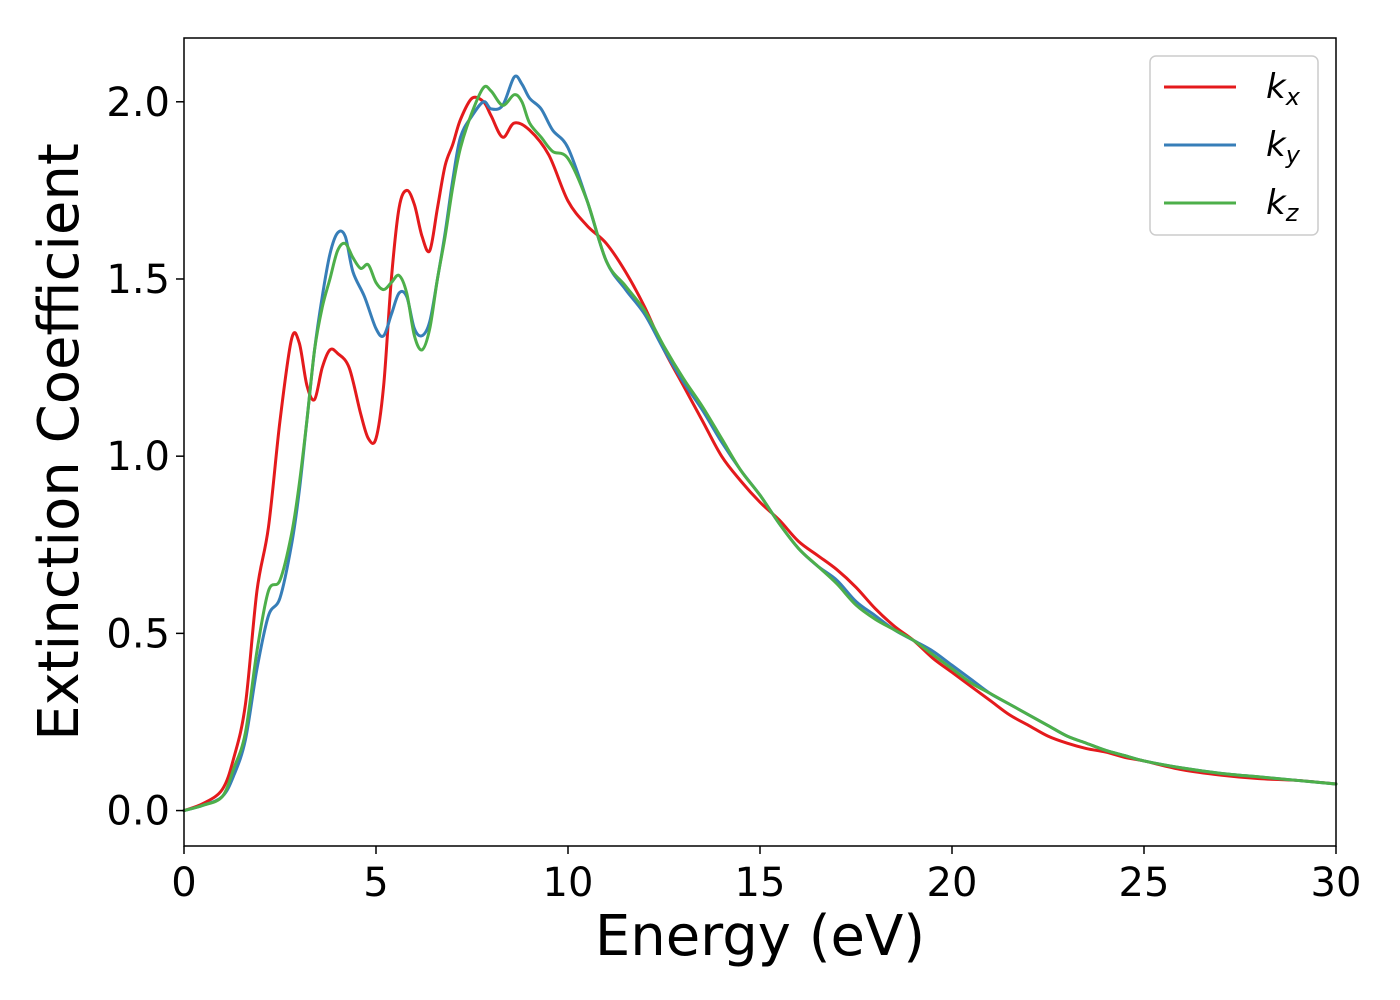 The height and width of the screenshot is (1000, 1400). Describe the element at coordinates (138, 280) in the screenshot. I see `y-tick-label: 1.5` at that location.